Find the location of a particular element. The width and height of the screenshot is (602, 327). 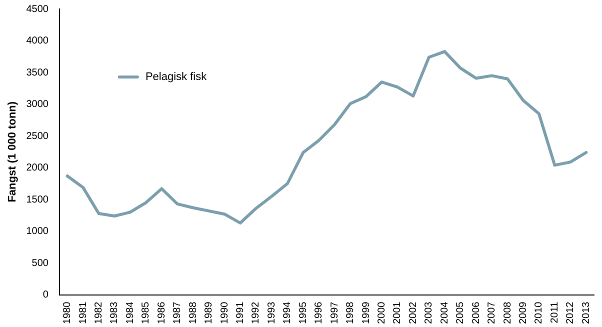

x-tick-label: 2001 is located at coordinates (398, 312).